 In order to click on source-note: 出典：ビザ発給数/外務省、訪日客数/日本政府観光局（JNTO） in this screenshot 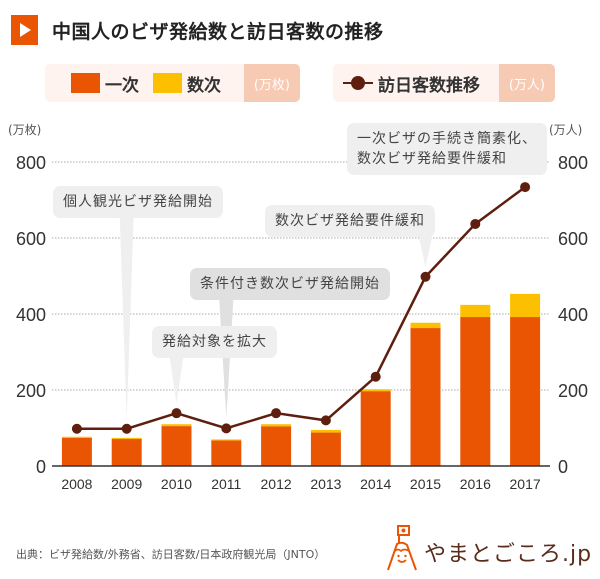, I will do `click(171, 554)`.